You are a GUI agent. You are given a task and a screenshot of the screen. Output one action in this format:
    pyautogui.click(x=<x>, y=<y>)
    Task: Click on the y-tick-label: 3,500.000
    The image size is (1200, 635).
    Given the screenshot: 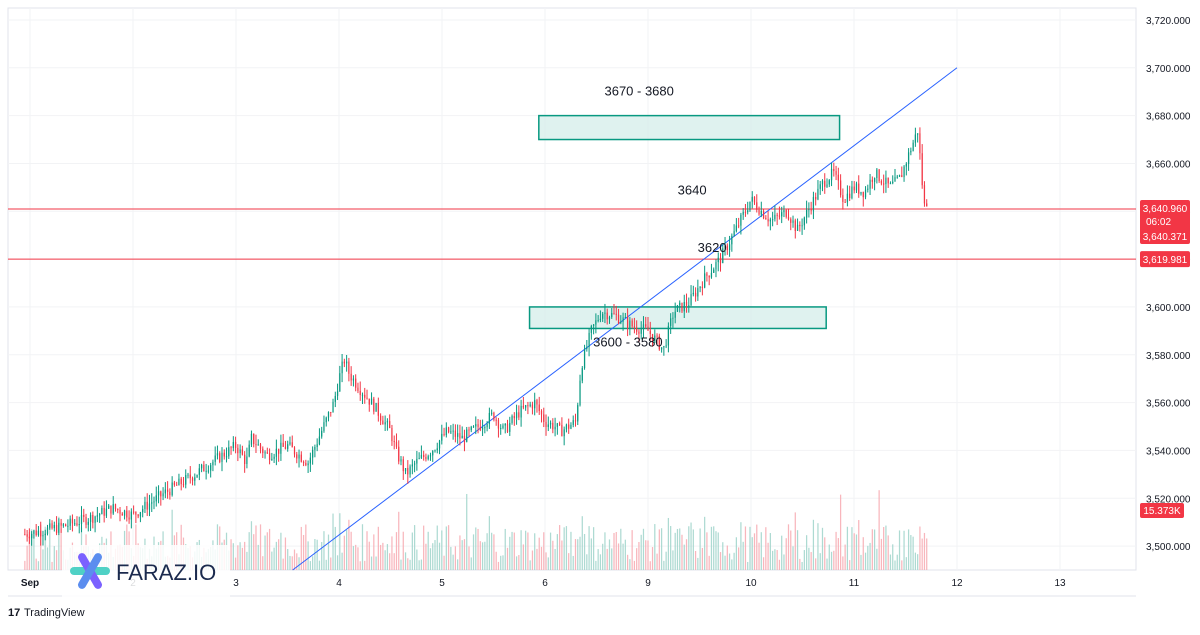 What is the action you would take?
    pyautogui.click(x=1168, y=547)
    